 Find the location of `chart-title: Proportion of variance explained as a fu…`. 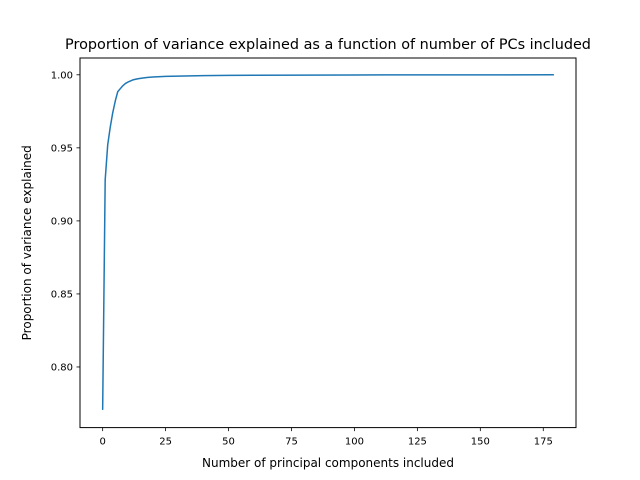

chart-title: Proportion of variance explained as a fu… is located at coordinates (328, 45).